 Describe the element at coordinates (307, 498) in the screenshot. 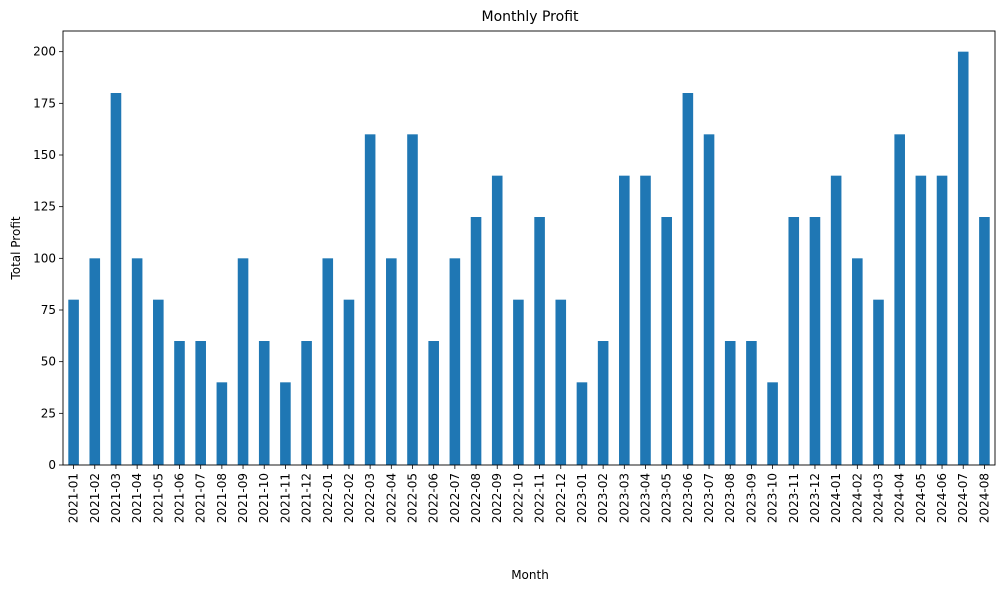

I see `x-tick-label: 2021-12` at that location.